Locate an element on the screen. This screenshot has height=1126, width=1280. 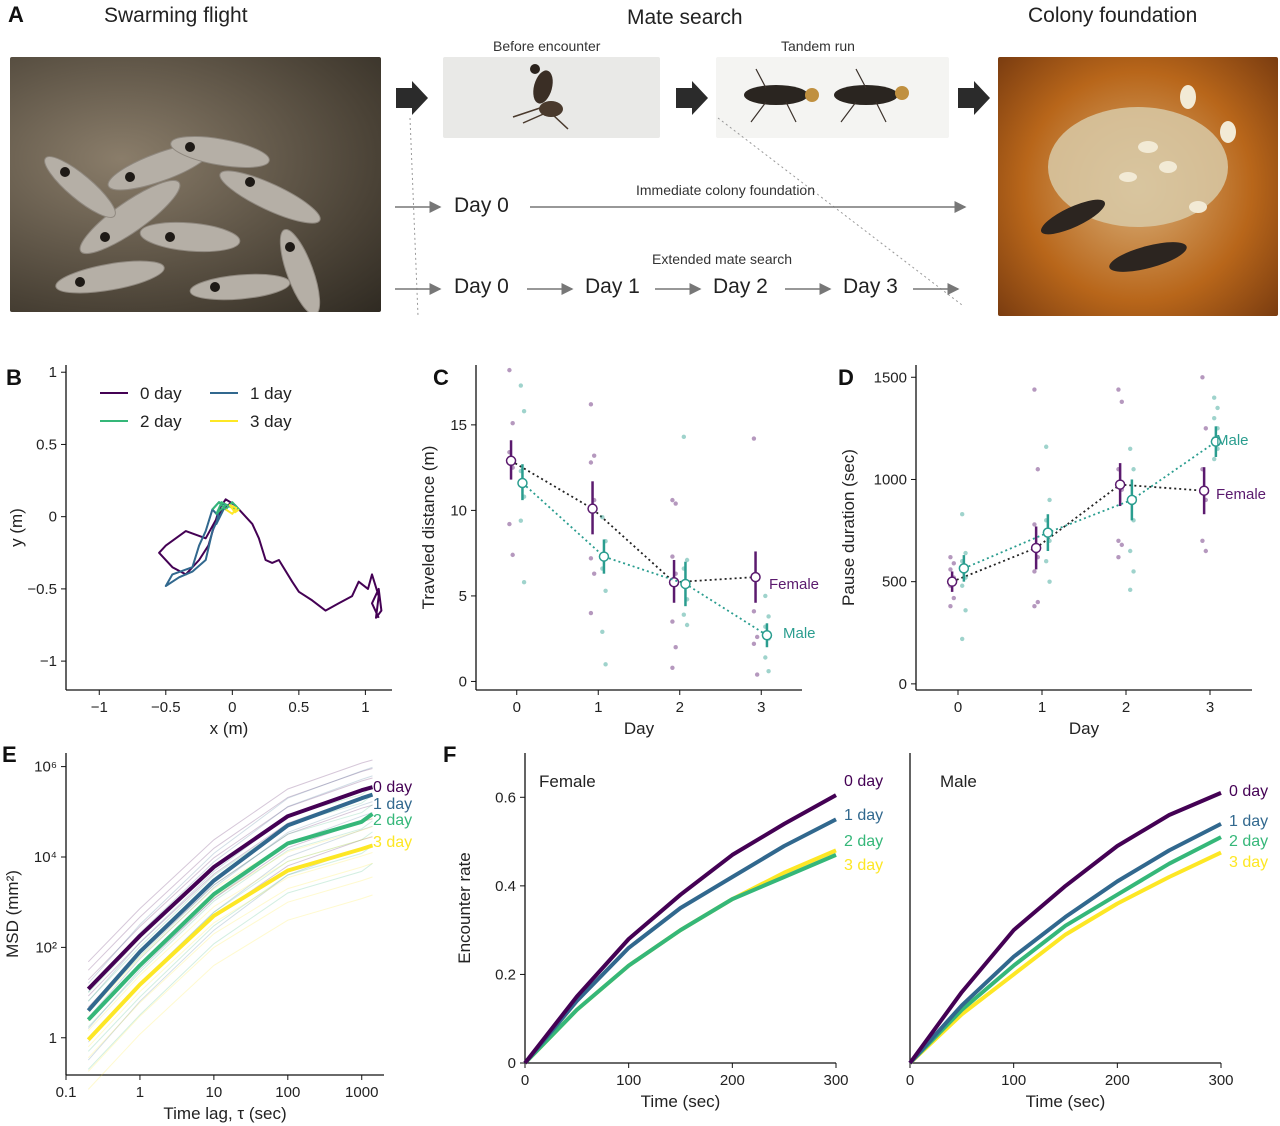
y-tick-label: 10 is located at coordinates (458, 510).